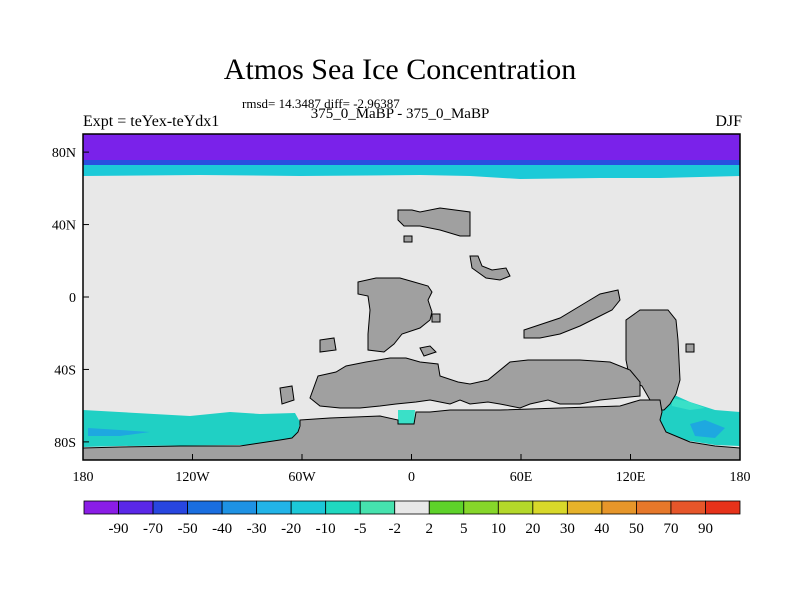 This screenshot has height=600, width=800. Describe the element at coordinates (521, 477) in the screenshot. I see `x-tick-label: 60E` at that location.